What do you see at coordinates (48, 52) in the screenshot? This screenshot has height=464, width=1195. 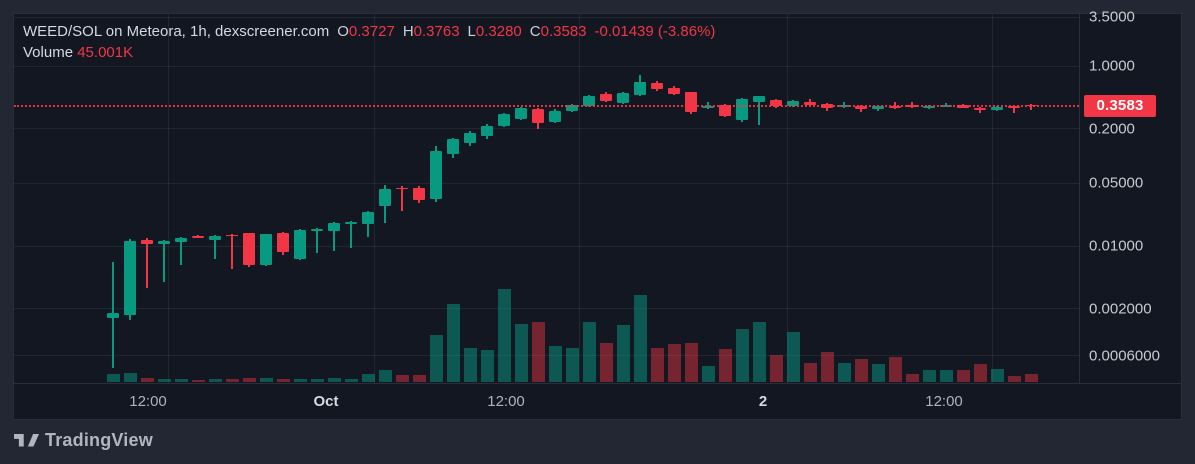 I see `volume-label: Volume` at bounding box center [48, 52].